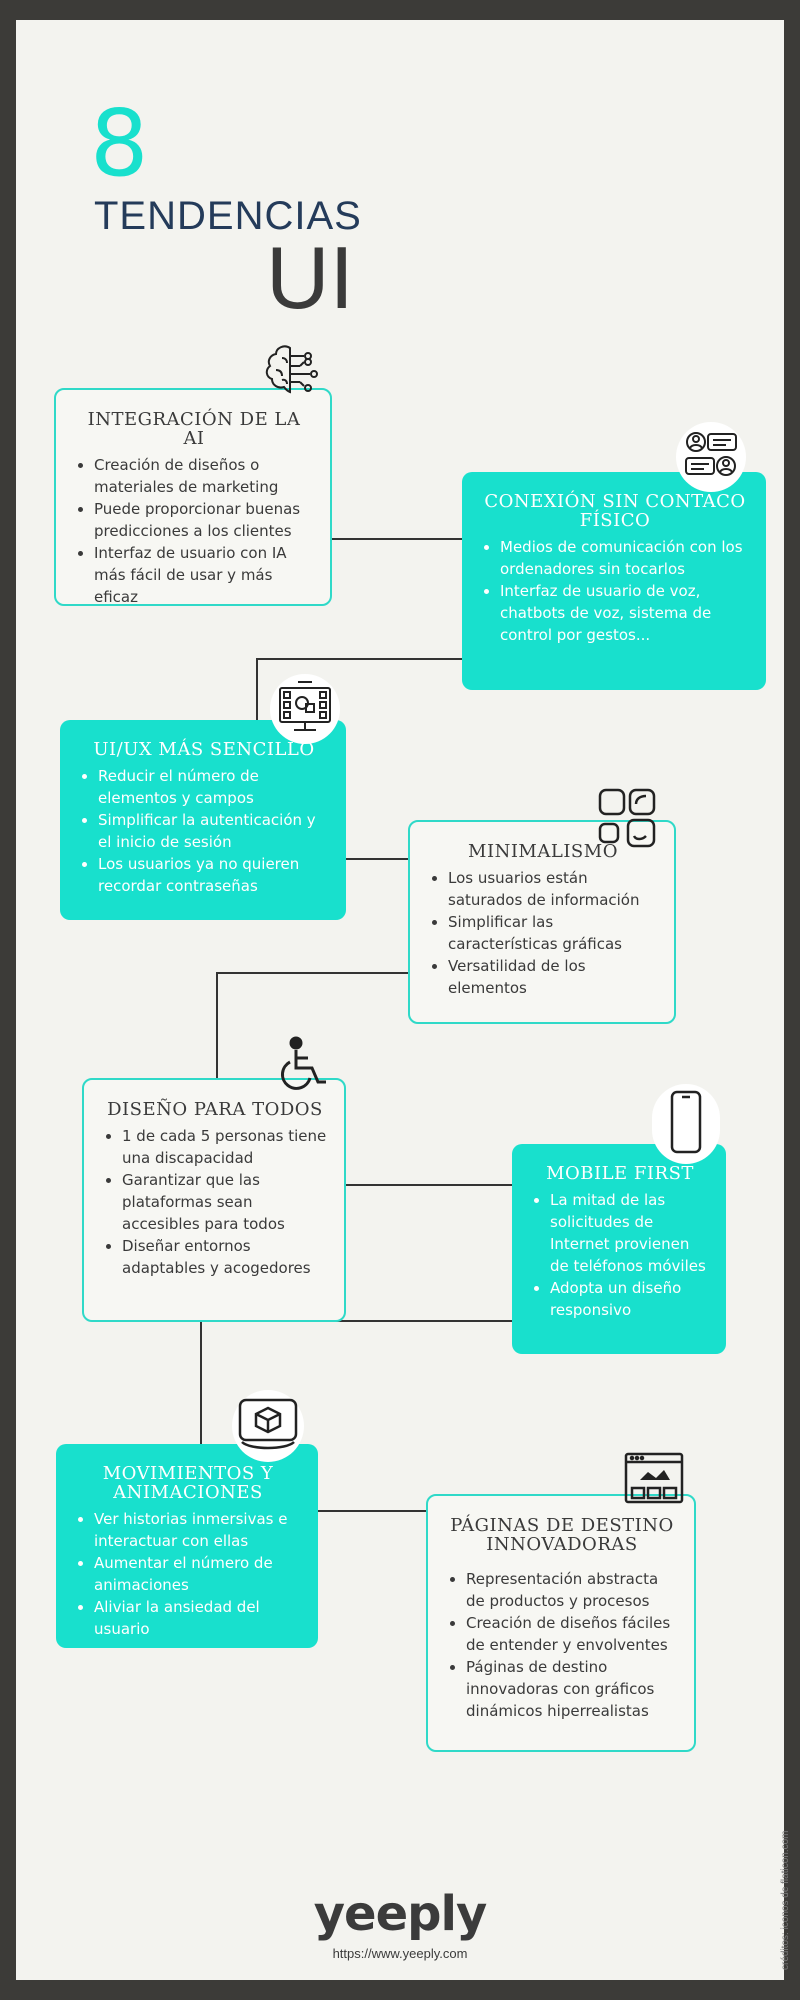 The image size is (800, 2000). What do you see at coordinates (198, 1618) in the screenshot?
I see `trend-bullet: Aliviar la ansiedad del usuario` at bounding box center [198, 1618].